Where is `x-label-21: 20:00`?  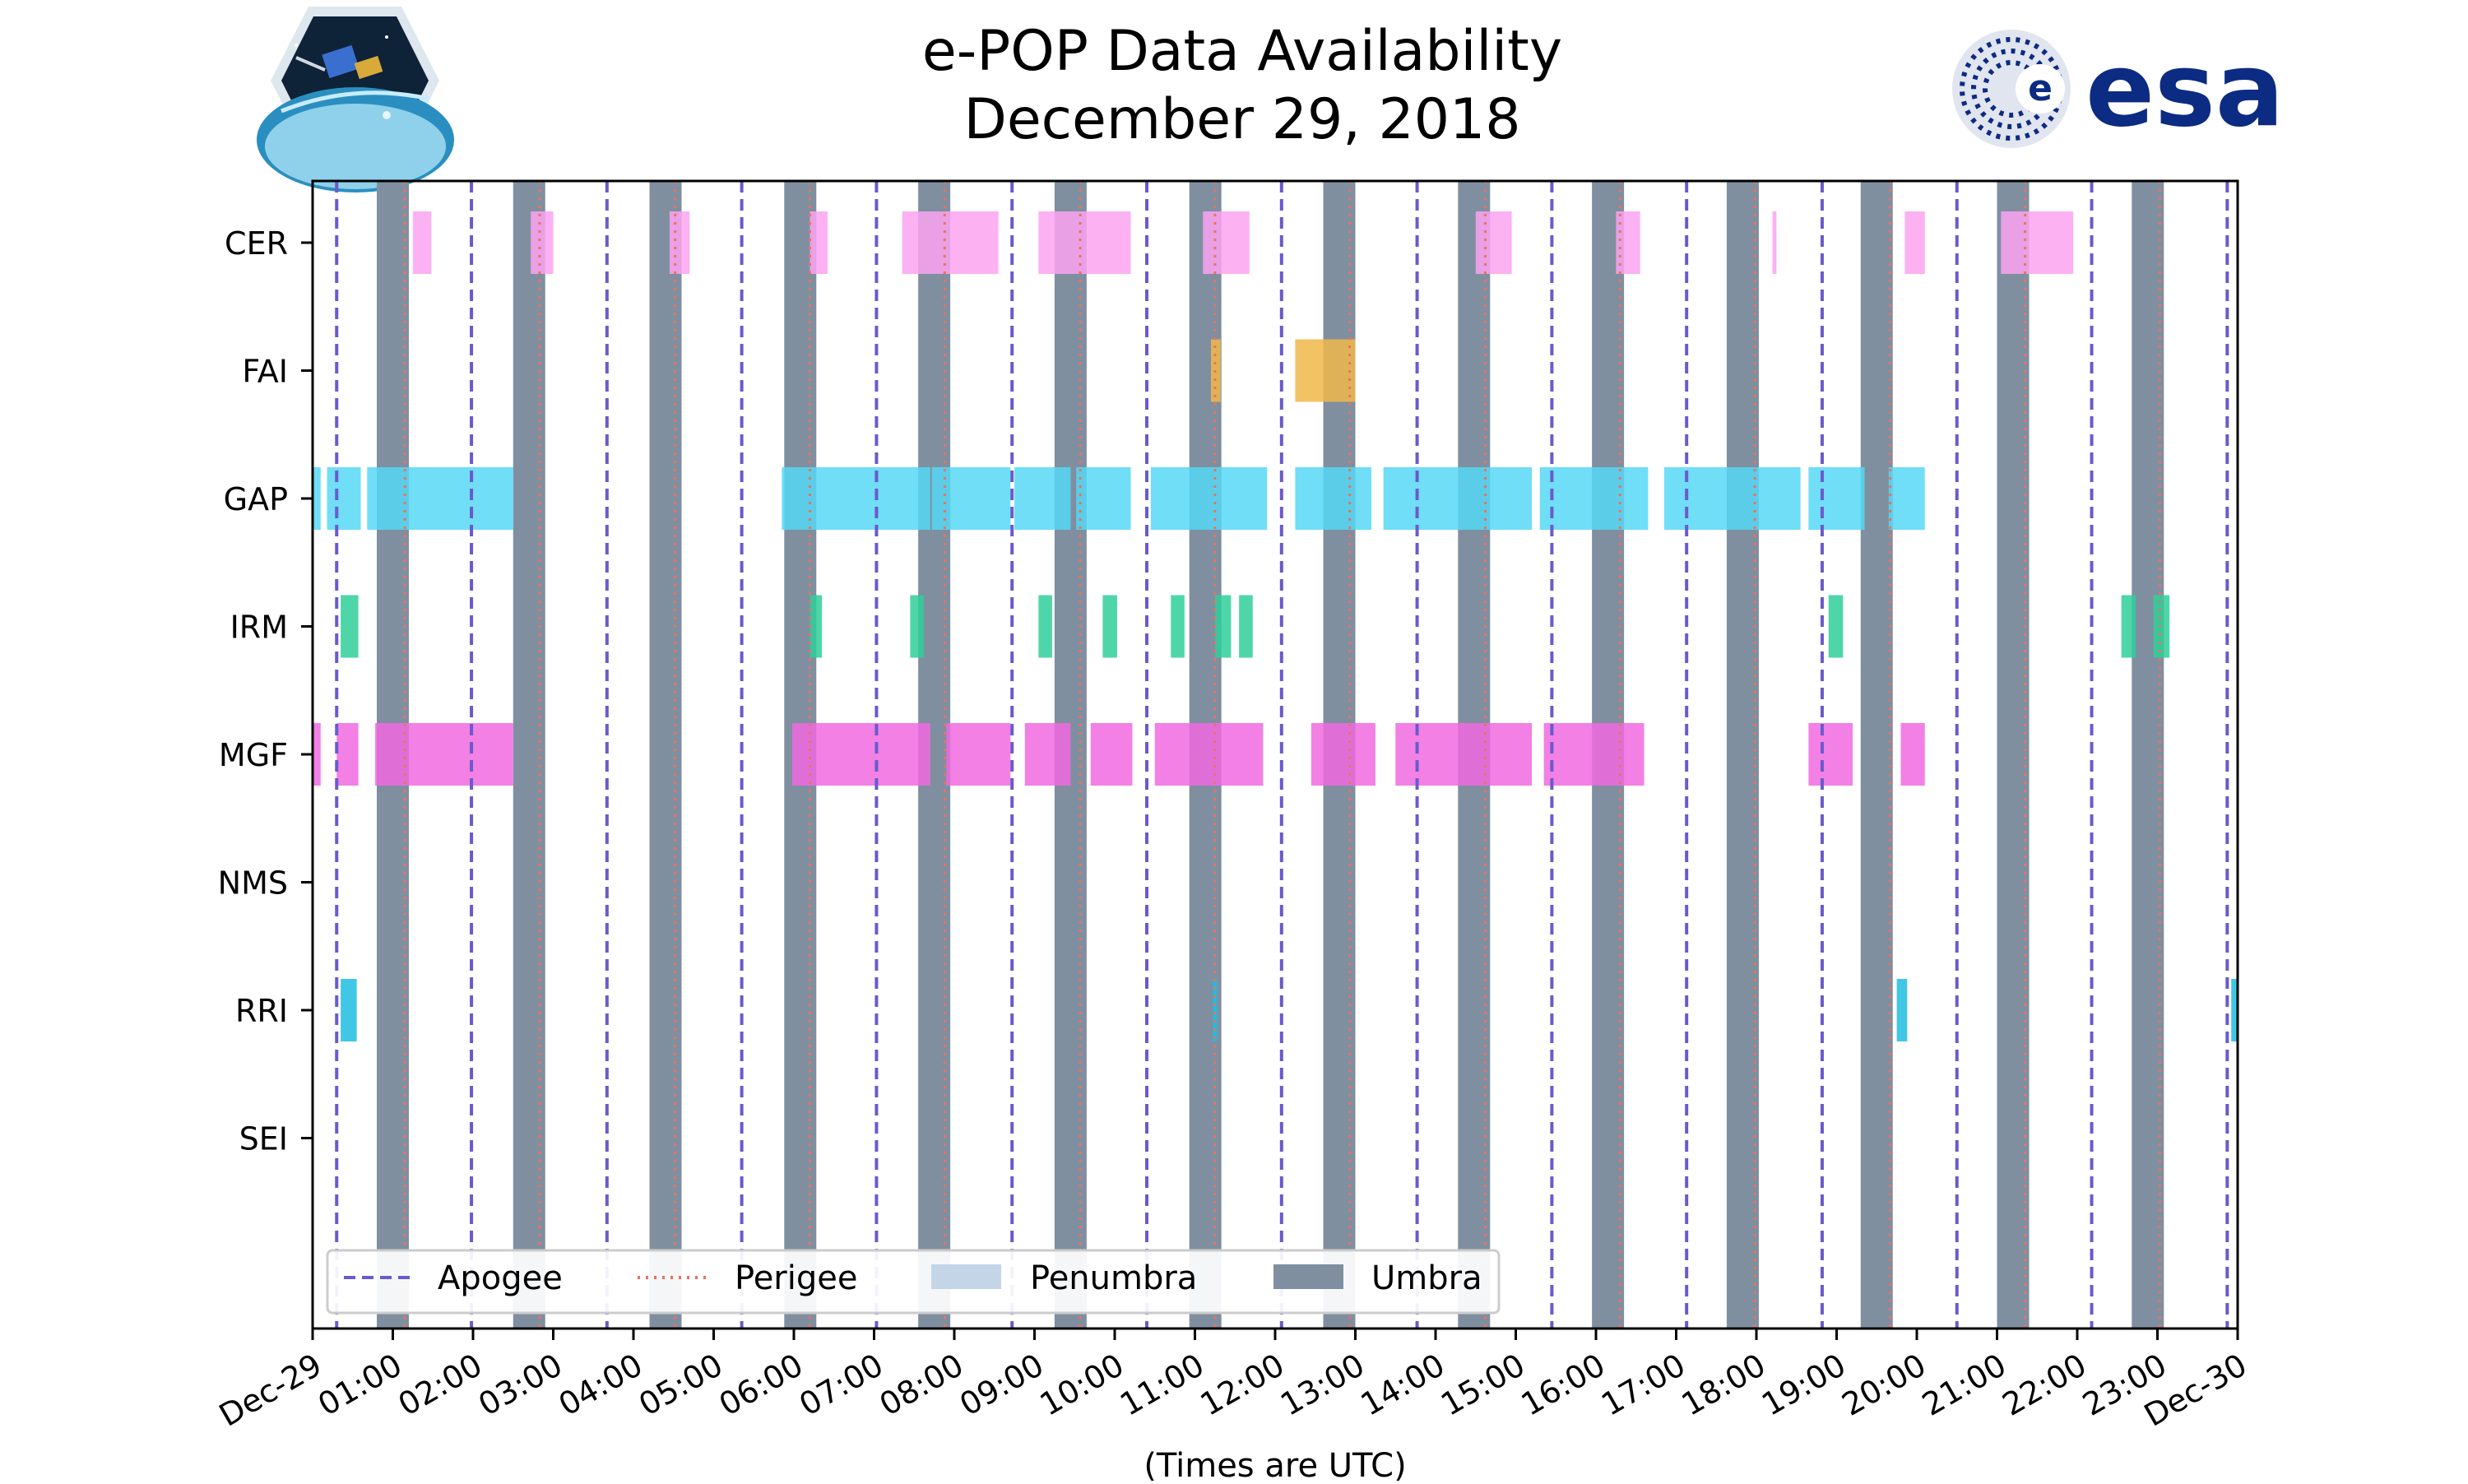
x-label-21: 20:00 is located at coordinates (1884, 1385).